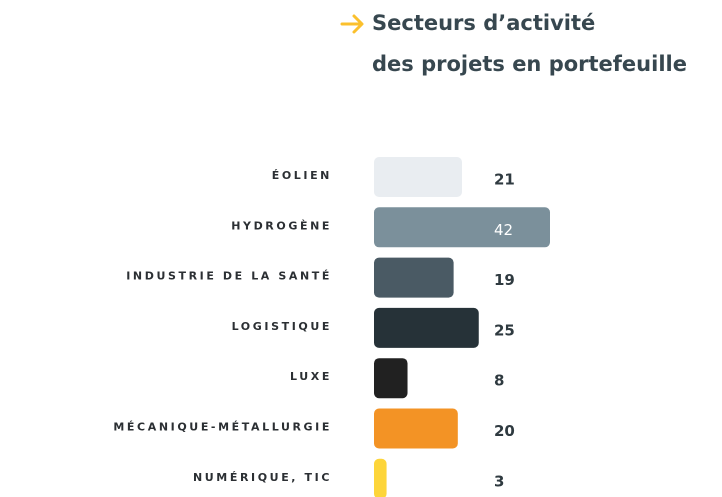 This screenshot has height=497, width=722. I want to click on chart-title: Secteurs d’activité, so click(483, 23).